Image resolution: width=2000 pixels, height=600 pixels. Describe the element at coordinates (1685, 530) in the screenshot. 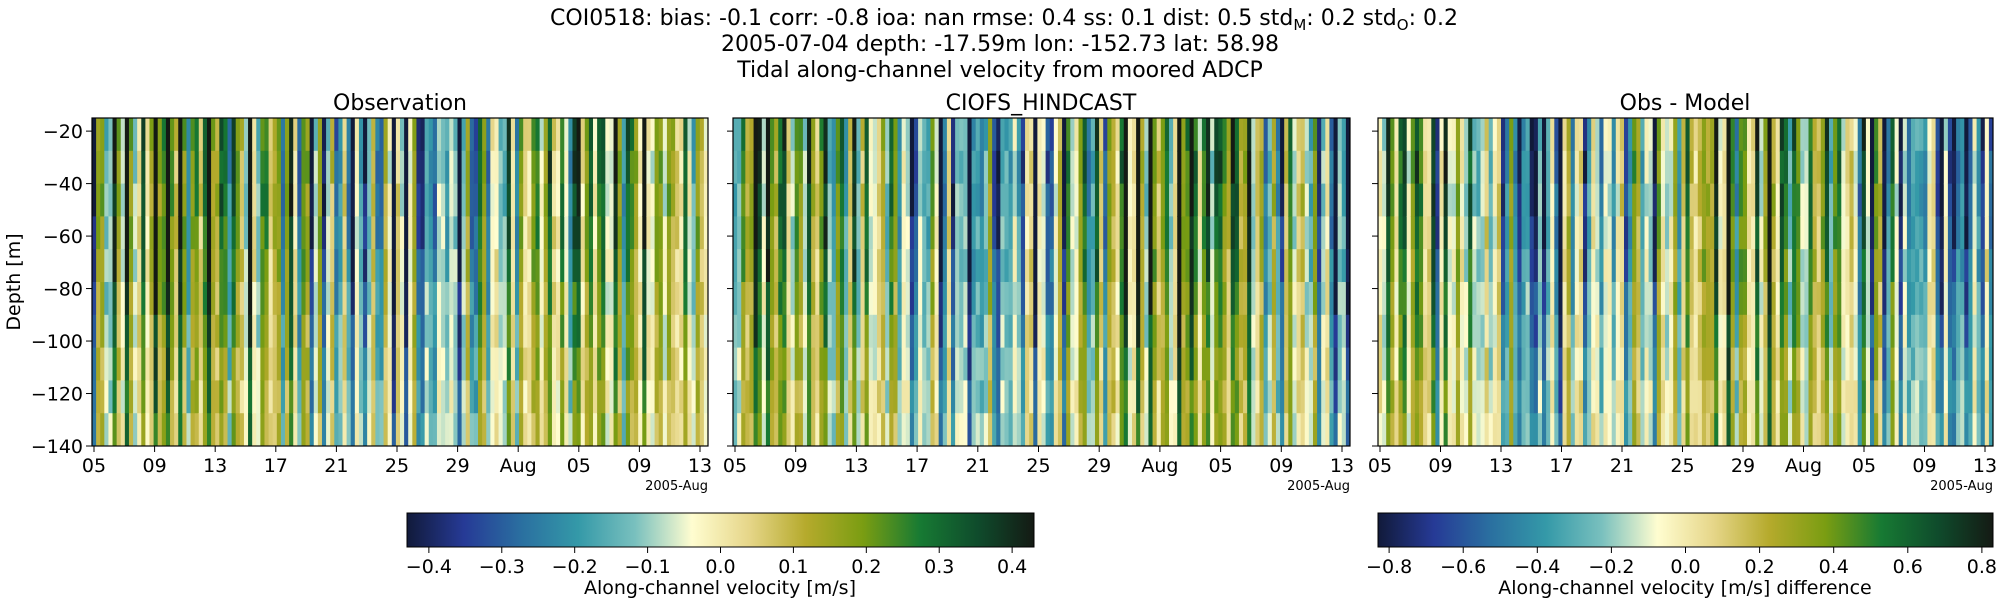

I see `colorbar-difference-gradient` at that location.